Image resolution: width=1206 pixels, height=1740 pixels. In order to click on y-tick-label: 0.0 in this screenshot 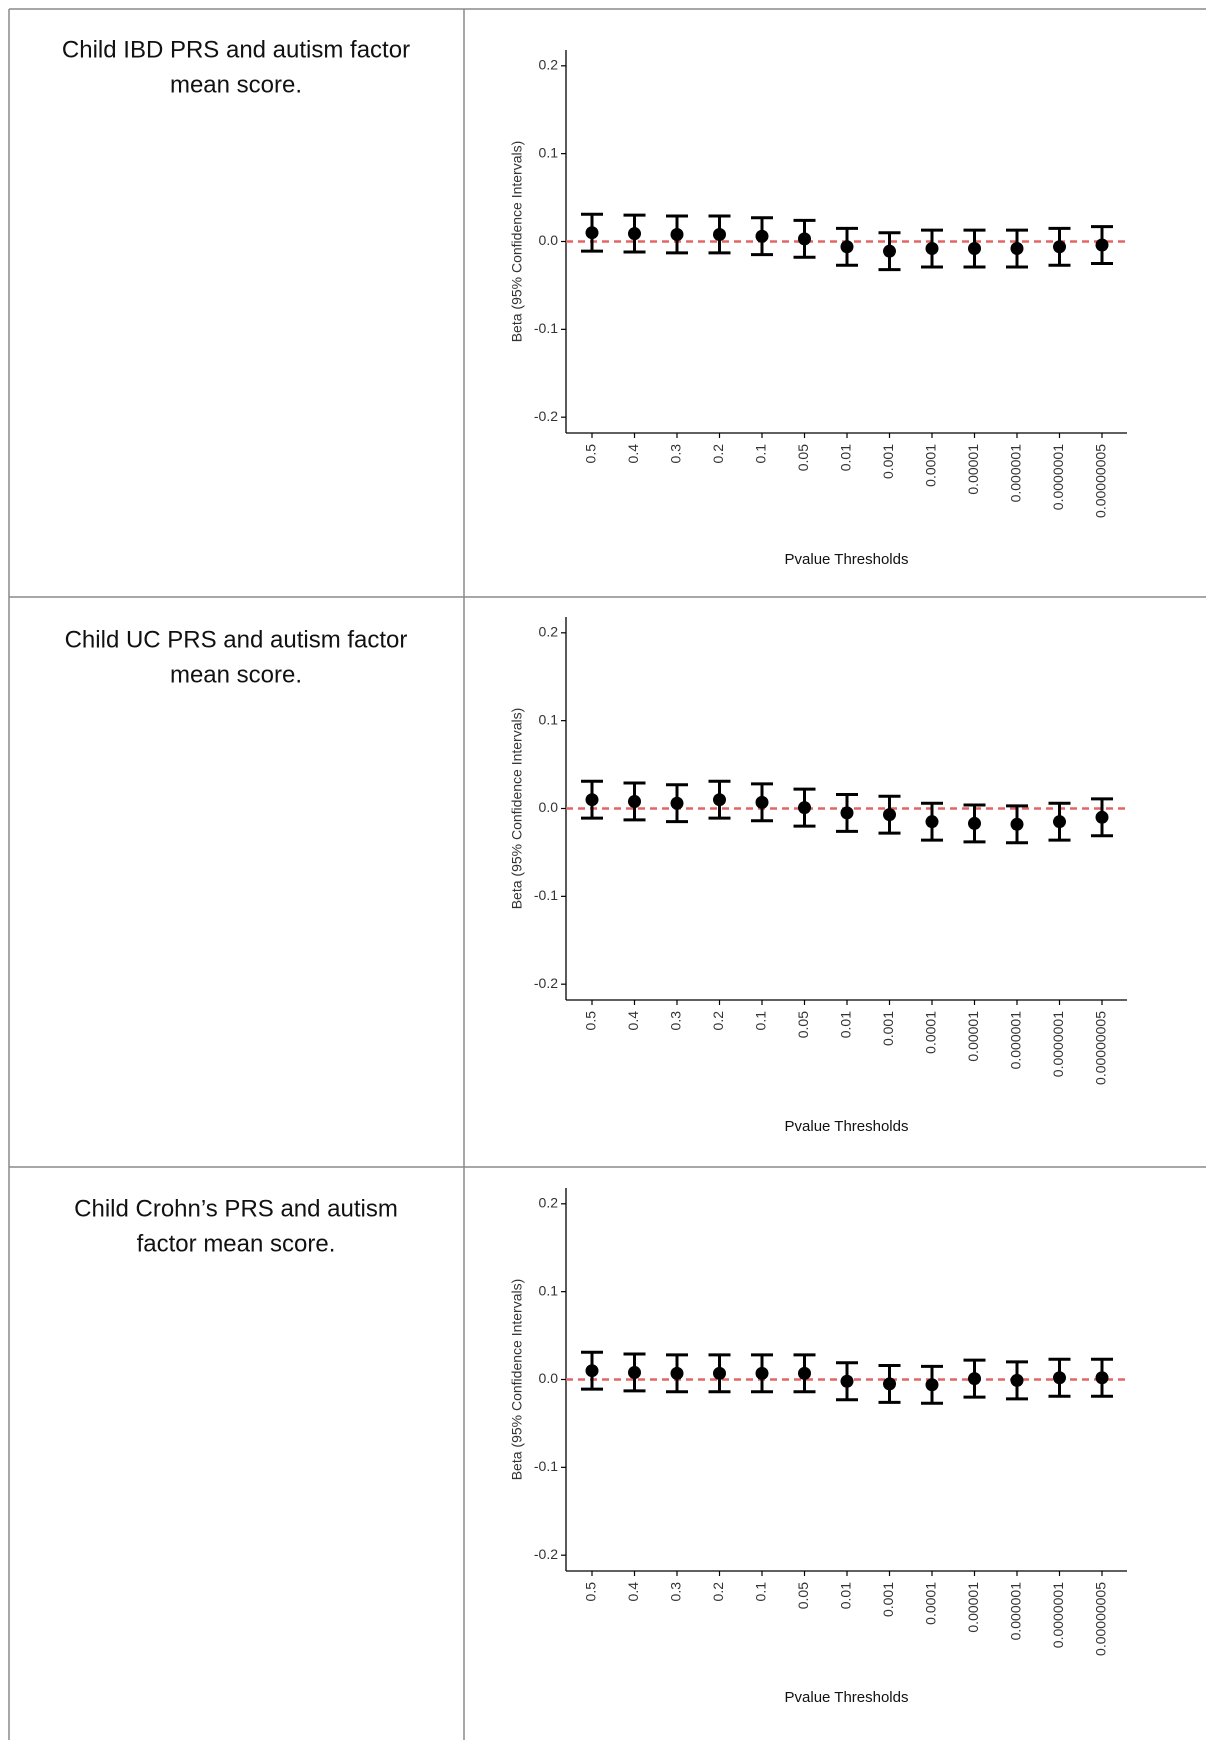, I will do `click(549, 240)`.